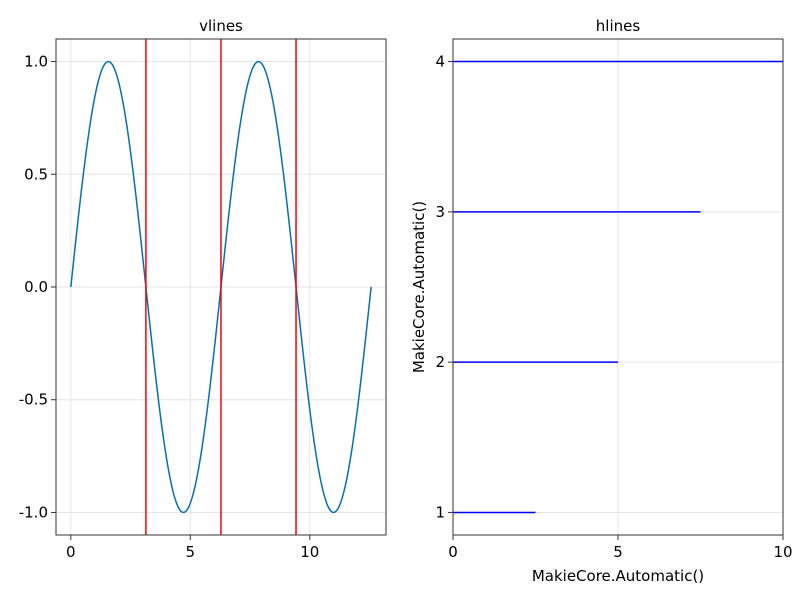  I want to click on hlines-title: hlines, so click(618, 26).